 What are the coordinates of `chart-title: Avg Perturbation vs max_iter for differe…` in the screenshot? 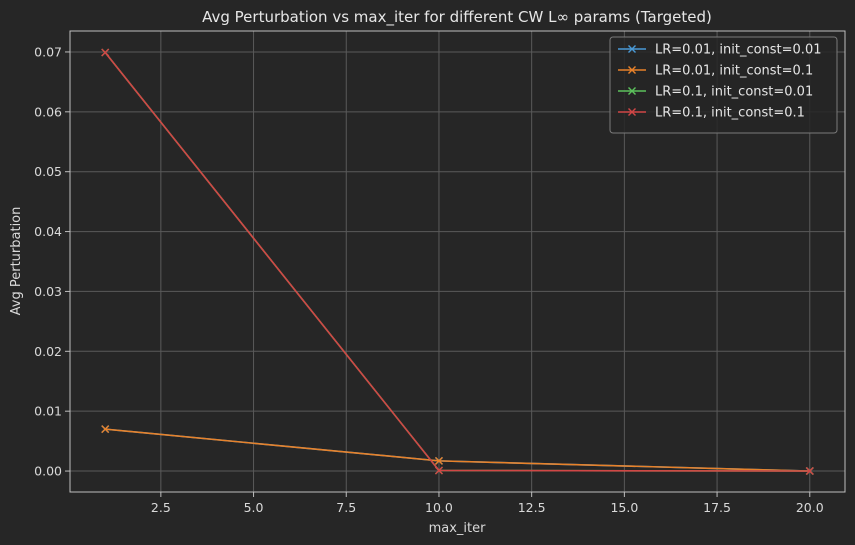 It's located at (457, 17).